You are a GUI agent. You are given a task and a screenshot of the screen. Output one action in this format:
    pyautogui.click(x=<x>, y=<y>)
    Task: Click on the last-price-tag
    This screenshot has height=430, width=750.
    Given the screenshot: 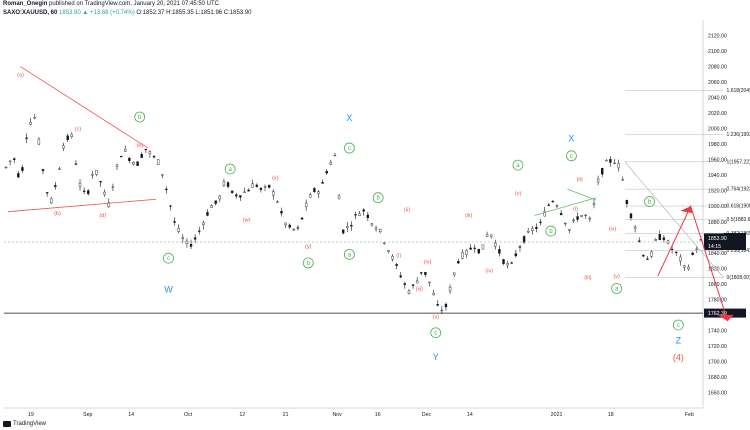 What is the action you would take?
    pyautogui.click(x=725, y=242)
    